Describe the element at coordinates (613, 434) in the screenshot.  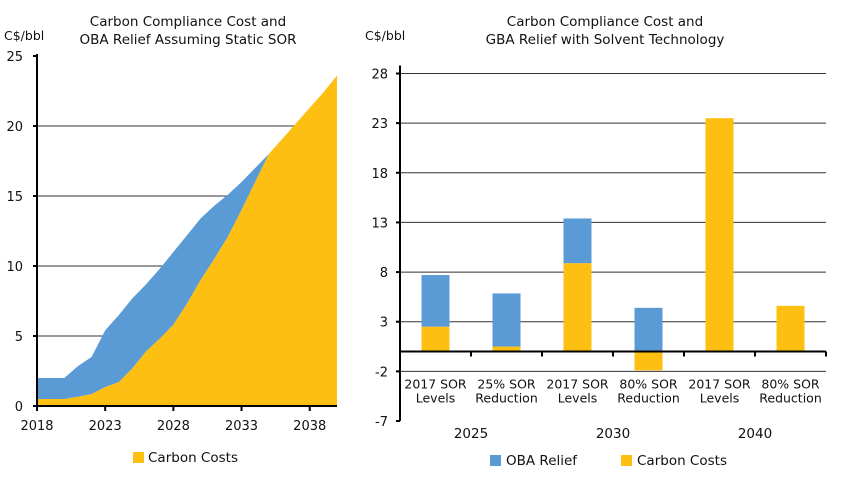
I see `group-label: 2030` at that location.